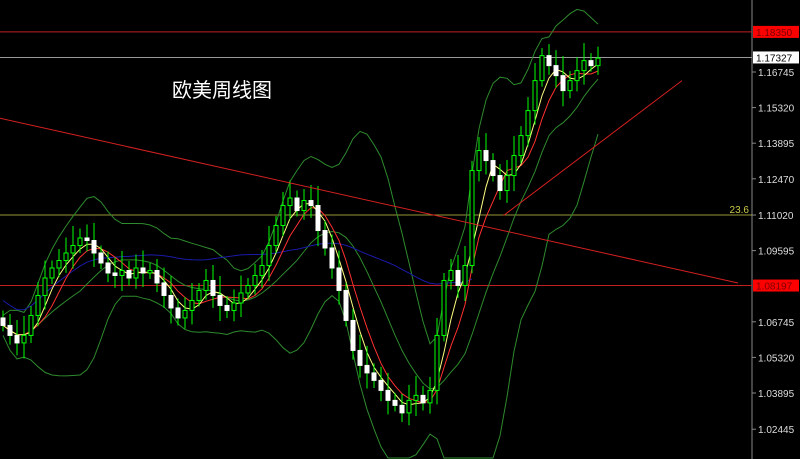 This screenshot has height=459, width=800. I want to click on y-tick-label: 1.16745, so click(776, 73).